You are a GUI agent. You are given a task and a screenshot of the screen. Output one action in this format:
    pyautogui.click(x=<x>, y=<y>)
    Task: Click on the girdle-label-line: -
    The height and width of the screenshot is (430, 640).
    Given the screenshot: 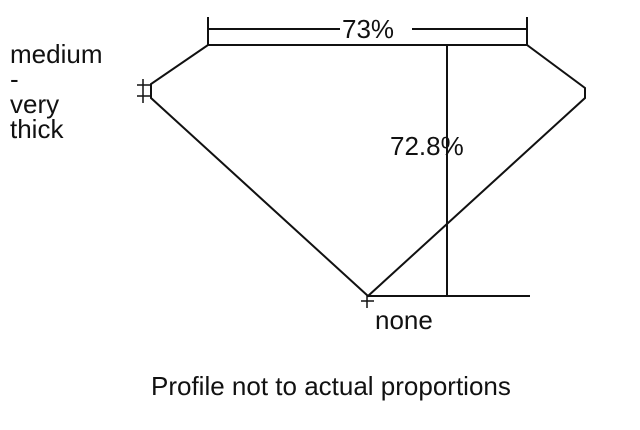 What is the action you would take?
    pyautogui.click(x=14, y=79)
    